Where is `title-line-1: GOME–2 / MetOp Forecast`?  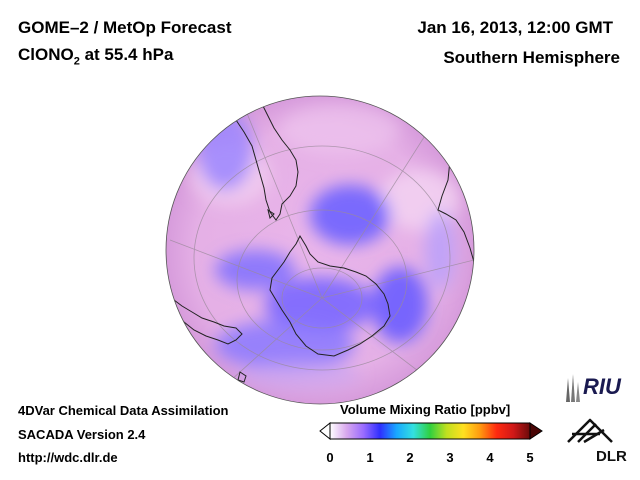
title-line-1: GOME–2 / MetOp Forecast is located at coordinates (125, 27).